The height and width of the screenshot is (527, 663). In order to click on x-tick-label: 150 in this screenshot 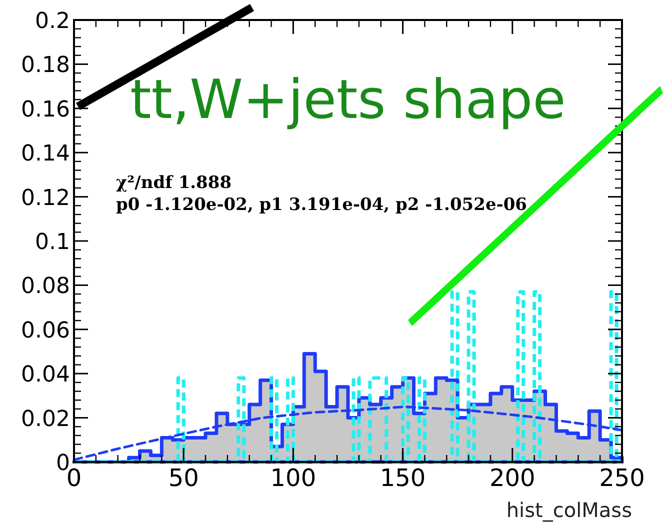, I will do `click(403, 478)`.